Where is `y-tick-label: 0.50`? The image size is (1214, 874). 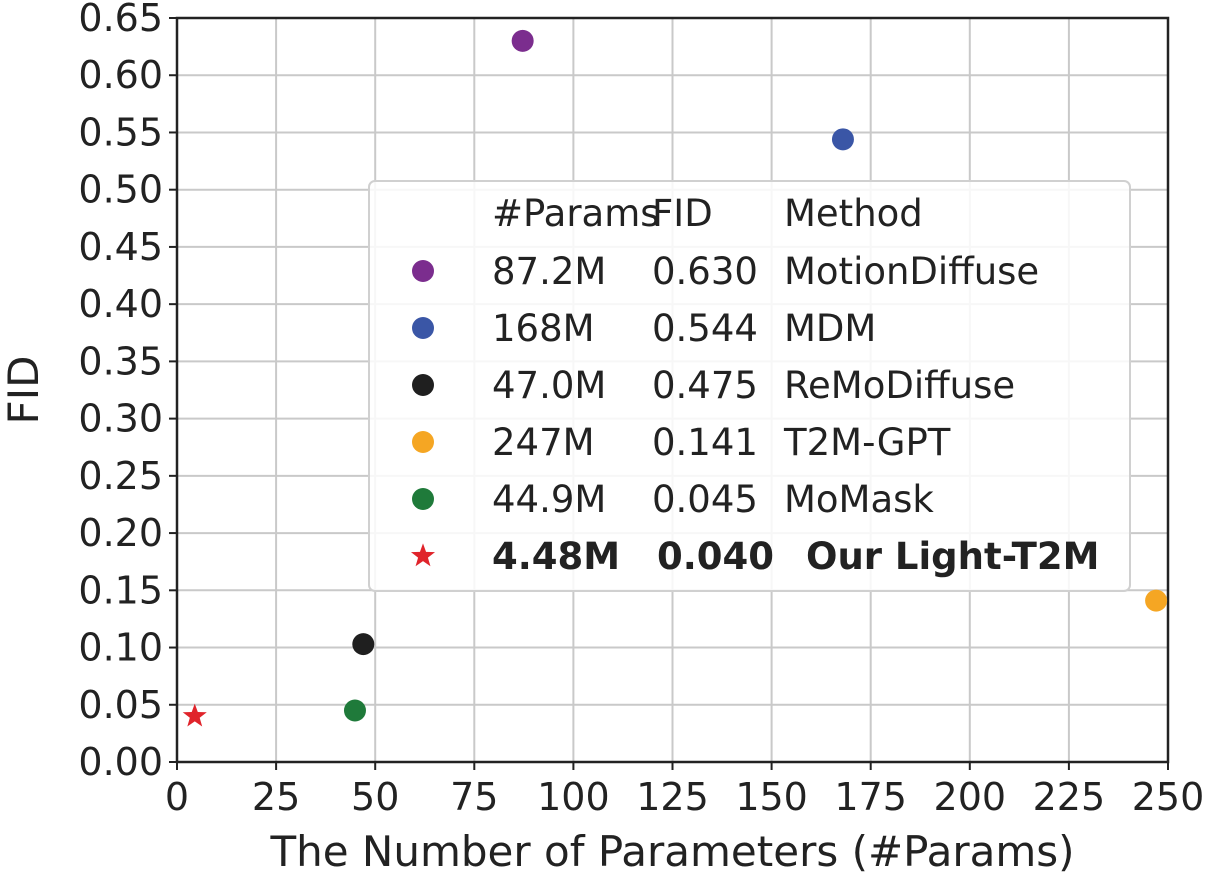 y-tick-label: 0.50 is located at coordinates (120, 190).